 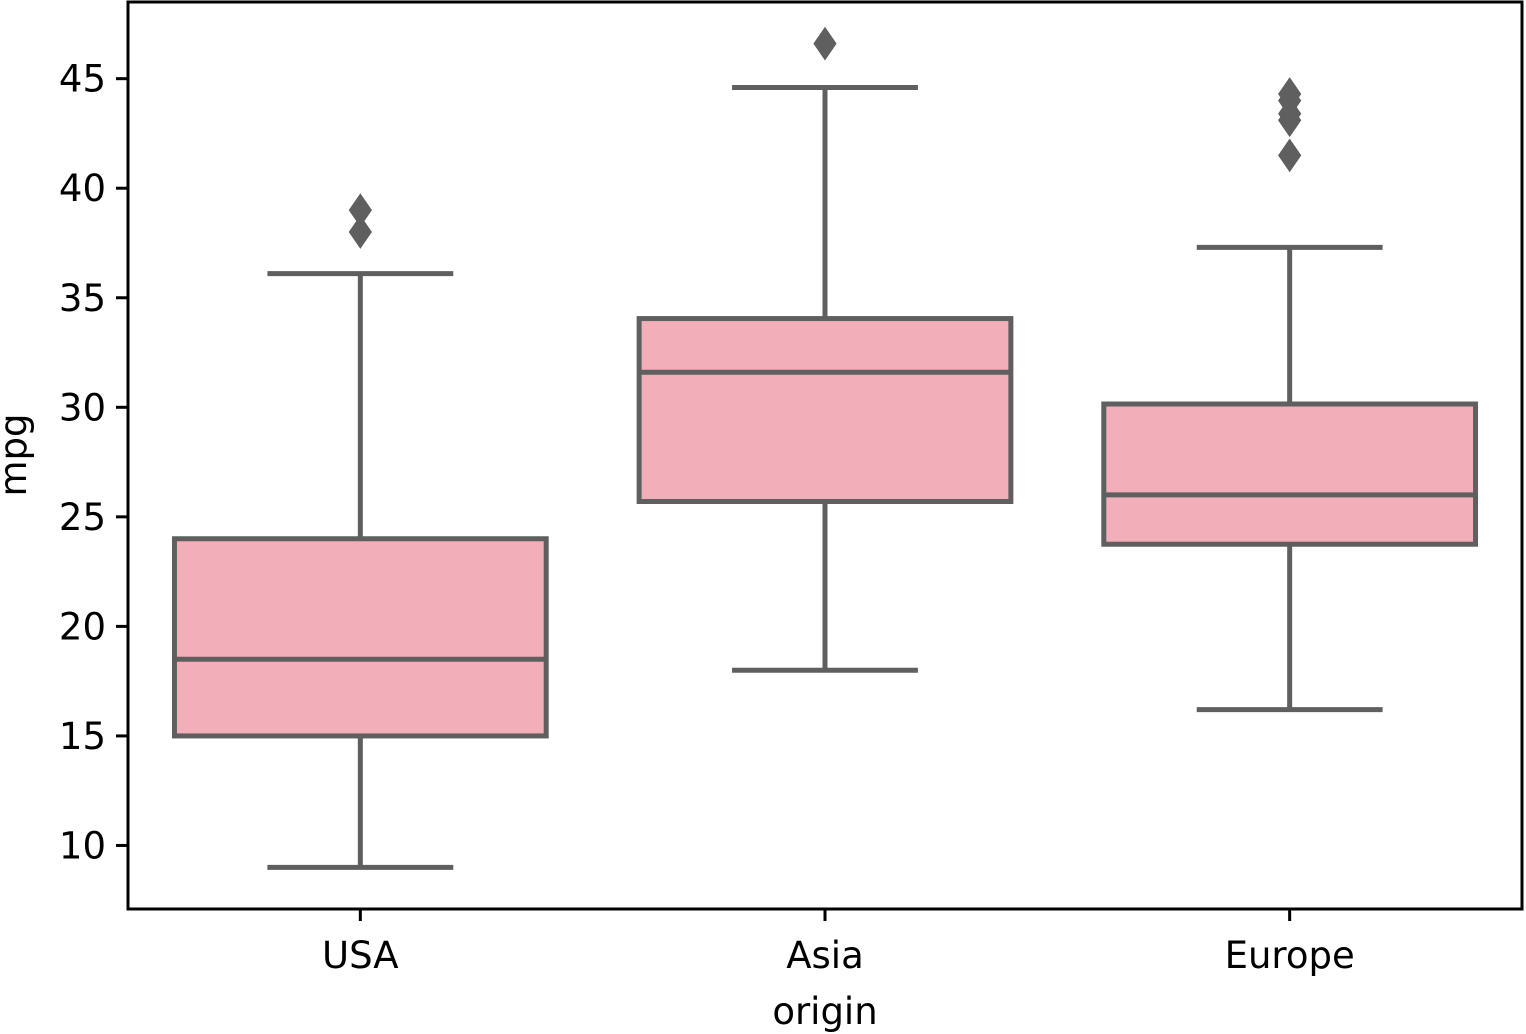 What do you see at coordinates (1290, 474) in the screenshot?
I see `iqr-box-europe` at bounding box center [1290, 474].